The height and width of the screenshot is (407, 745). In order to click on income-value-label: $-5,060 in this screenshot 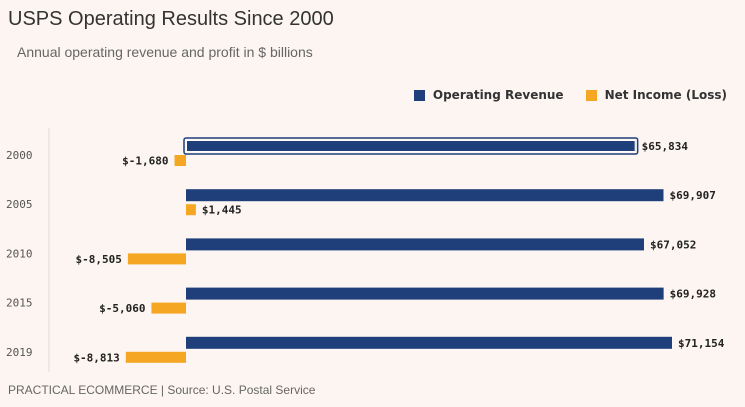, I will do `click(122, 308)`.